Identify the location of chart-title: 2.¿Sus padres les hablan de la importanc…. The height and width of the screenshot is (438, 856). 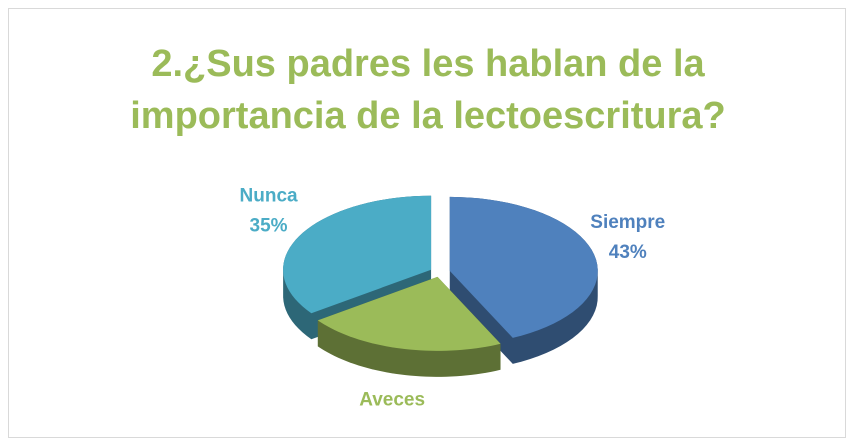
(428, 90).